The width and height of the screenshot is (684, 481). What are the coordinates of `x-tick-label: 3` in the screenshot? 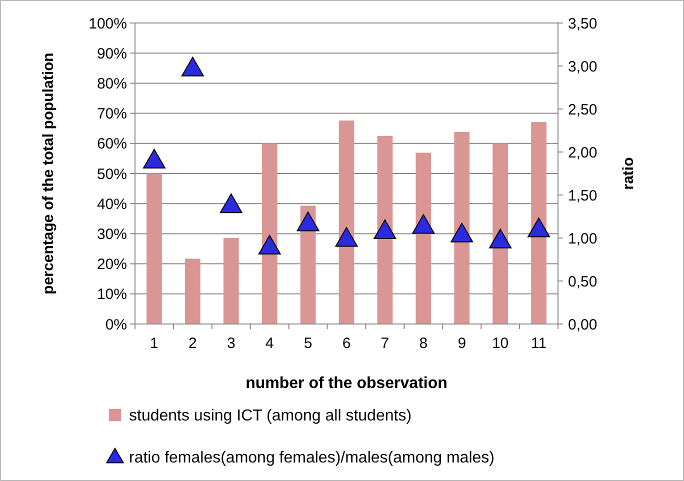 It's located at (231, 343).